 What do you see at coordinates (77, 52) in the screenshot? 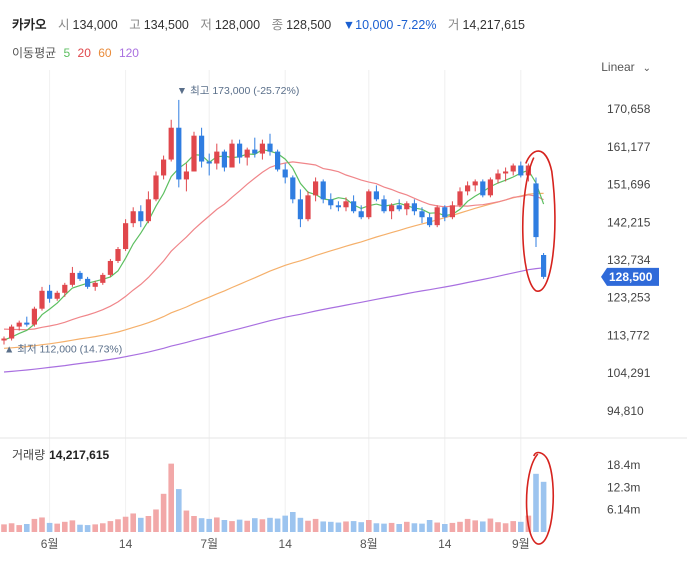
I see `moving-average-legend: 이동평균 5 20 60 120` at bounding box center [77, 52].